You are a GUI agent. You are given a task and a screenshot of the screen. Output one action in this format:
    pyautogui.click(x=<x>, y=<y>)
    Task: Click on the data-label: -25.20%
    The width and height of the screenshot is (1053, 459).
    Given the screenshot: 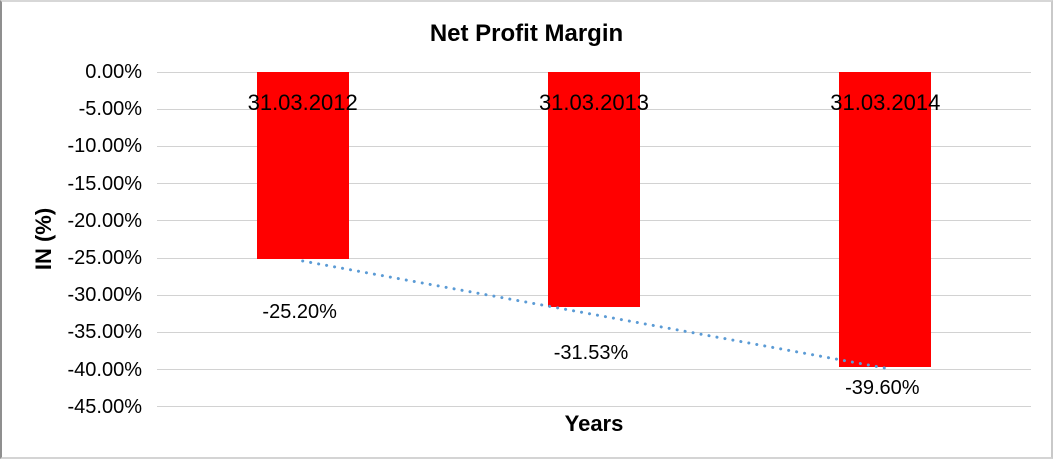 What is the action you would take?
    pyautogui.click(x=299, y=312)
    